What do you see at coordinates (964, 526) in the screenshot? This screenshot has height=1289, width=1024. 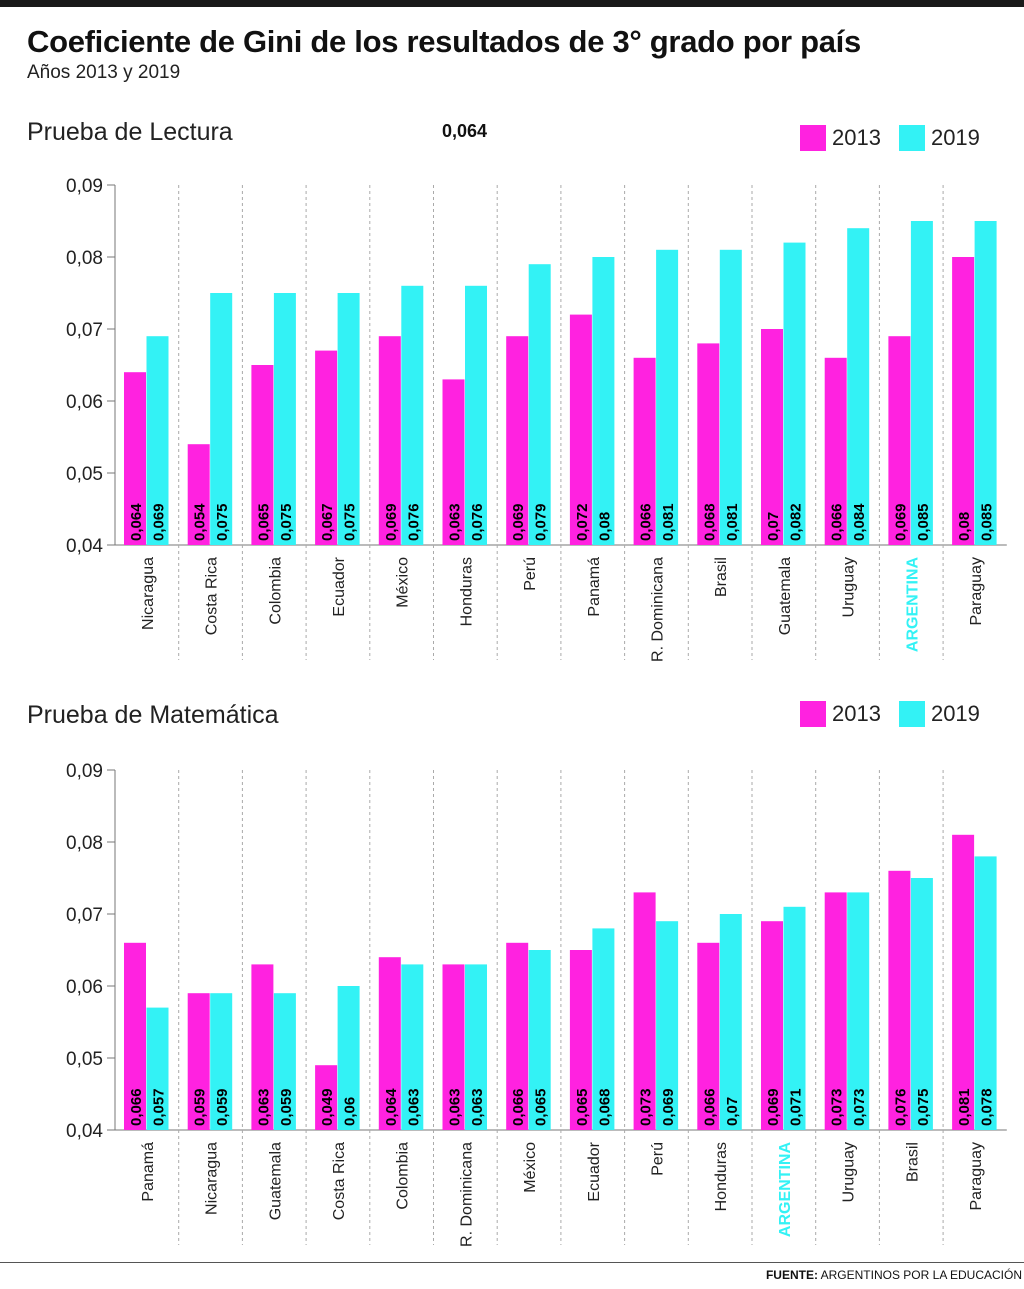 I see `reading-data-label-2013: 0,08` at bounding box center [964, 526].